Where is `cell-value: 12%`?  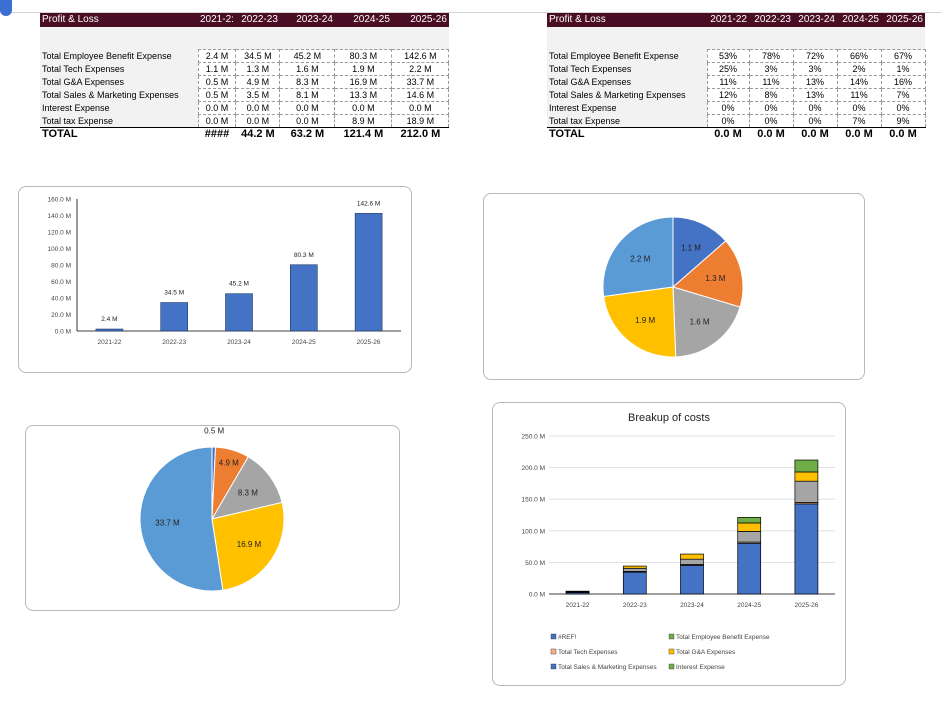 cell-value: 12% is located at coordinates (728, 95).